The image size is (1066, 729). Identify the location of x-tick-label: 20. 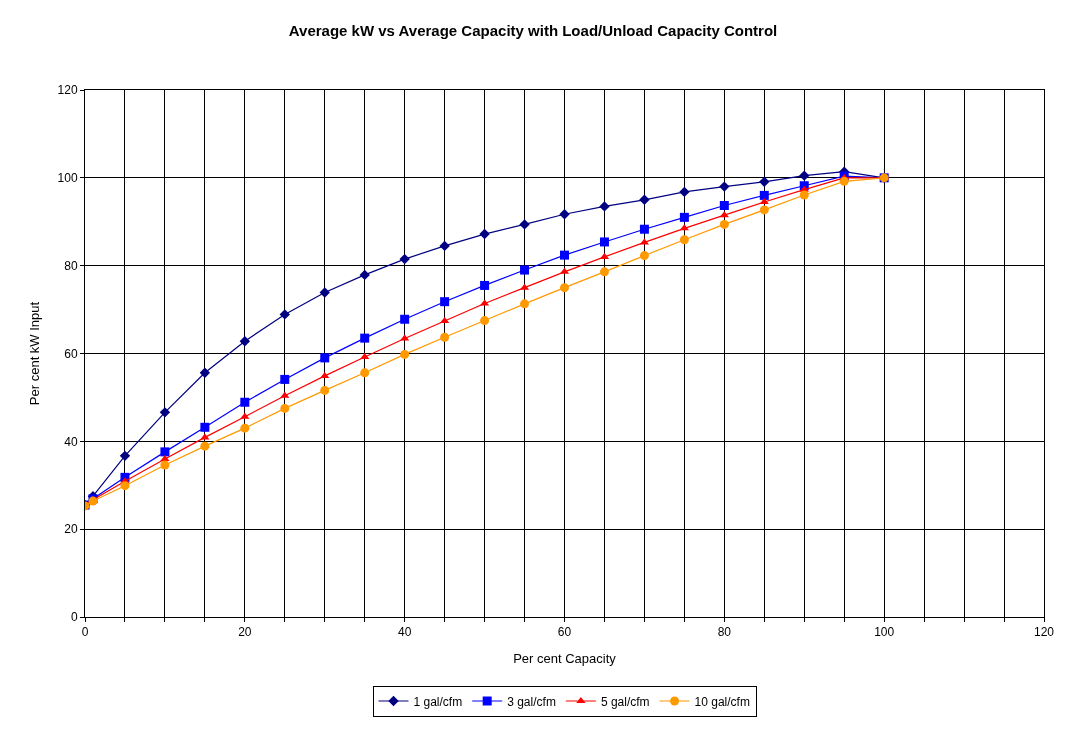
(245, 632).